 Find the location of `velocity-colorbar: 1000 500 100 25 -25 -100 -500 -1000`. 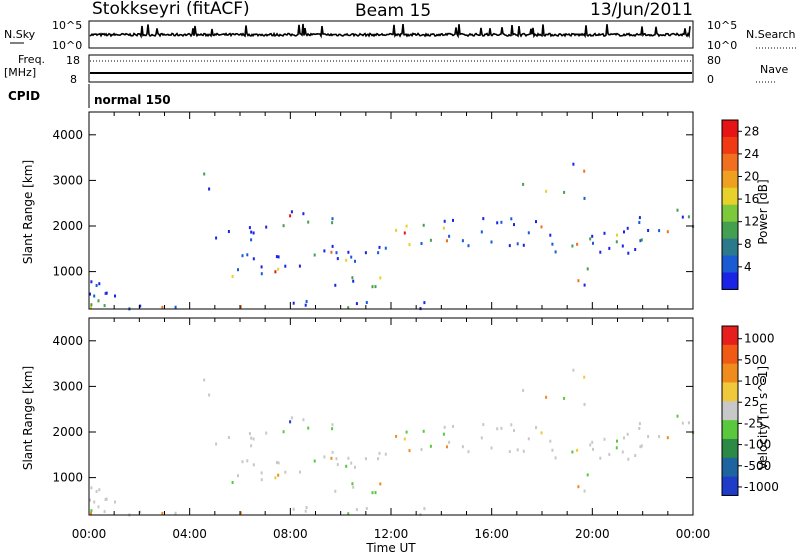

velocity-colorbar: 1000 500 100 25 -25 -100 -500 -1000 is located at coordinates (750, 410).